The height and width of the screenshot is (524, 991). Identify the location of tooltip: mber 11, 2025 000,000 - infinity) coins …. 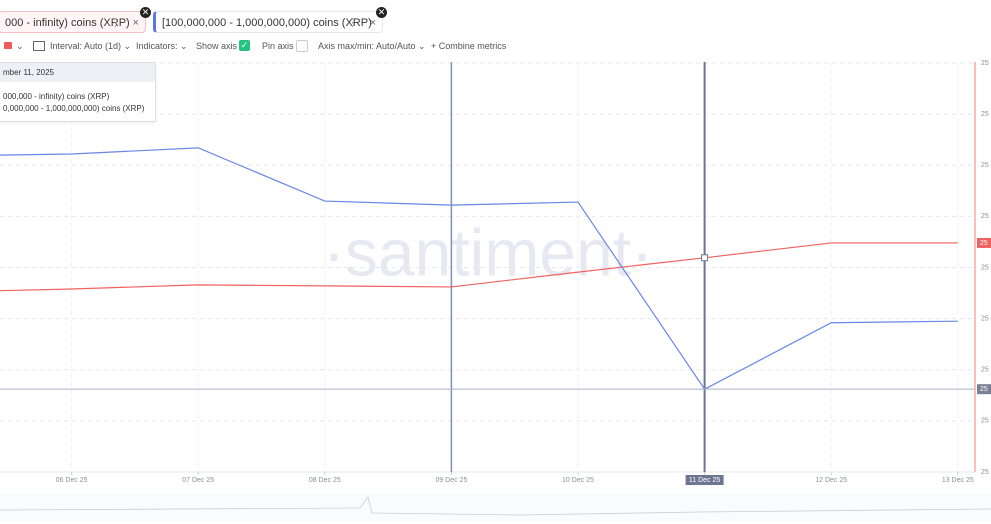
(78, 92).